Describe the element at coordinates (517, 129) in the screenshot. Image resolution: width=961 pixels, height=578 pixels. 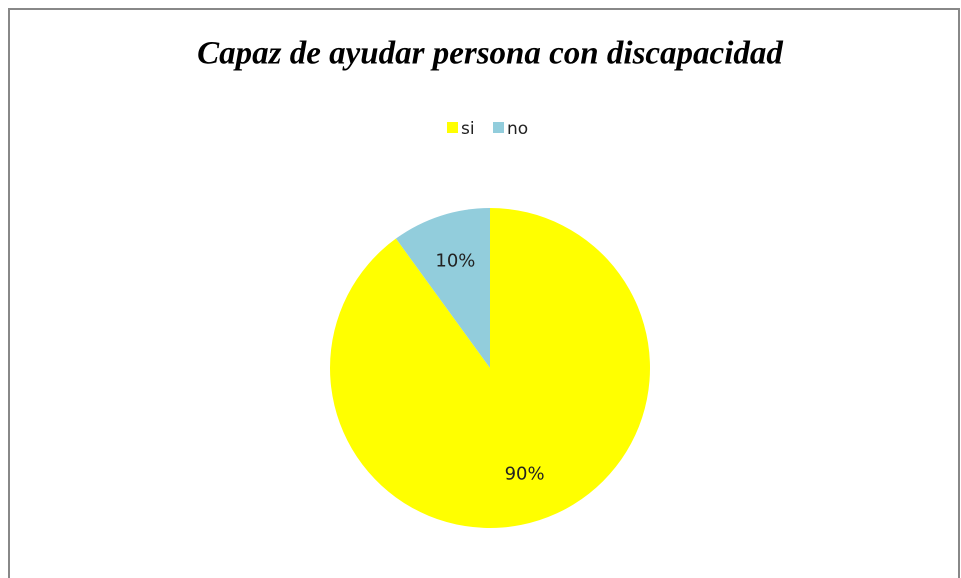
I see `legend-label: no` at that location.